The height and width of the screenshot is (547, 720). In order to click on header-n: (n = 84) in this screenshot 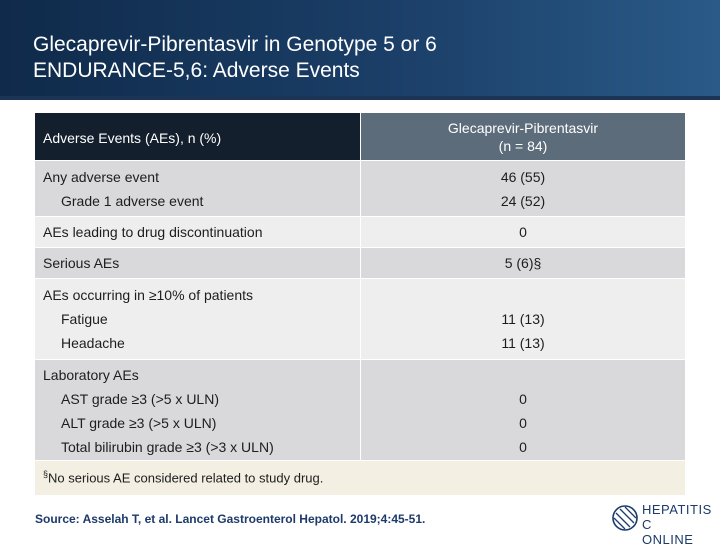, I will do `click(523, 146)`.